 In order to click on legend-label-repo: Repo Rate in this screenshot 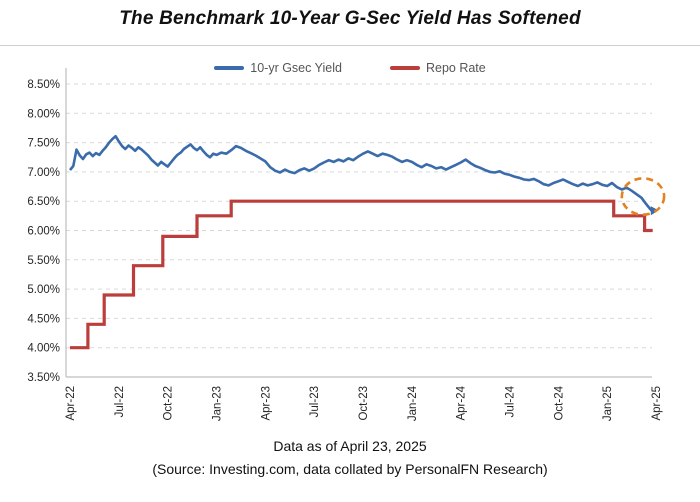, I will do `click(455, 68)`.